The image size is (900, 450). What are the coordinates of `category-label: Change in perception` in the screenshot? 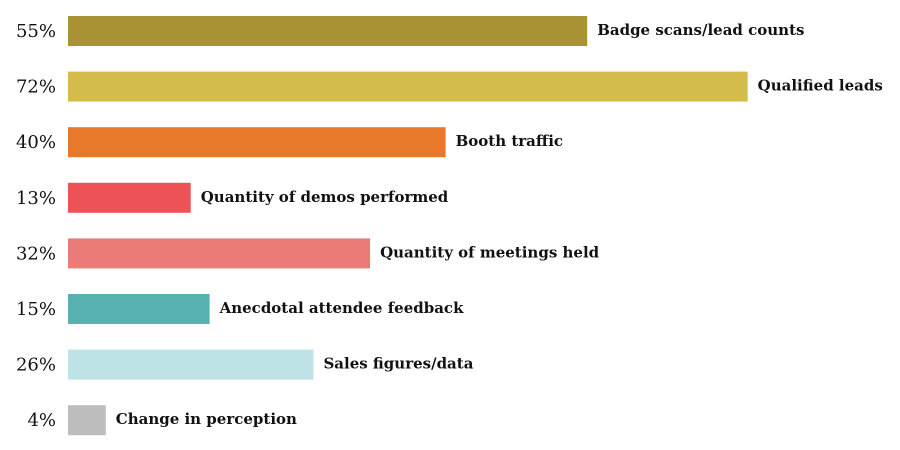 It's located at (206, 419).